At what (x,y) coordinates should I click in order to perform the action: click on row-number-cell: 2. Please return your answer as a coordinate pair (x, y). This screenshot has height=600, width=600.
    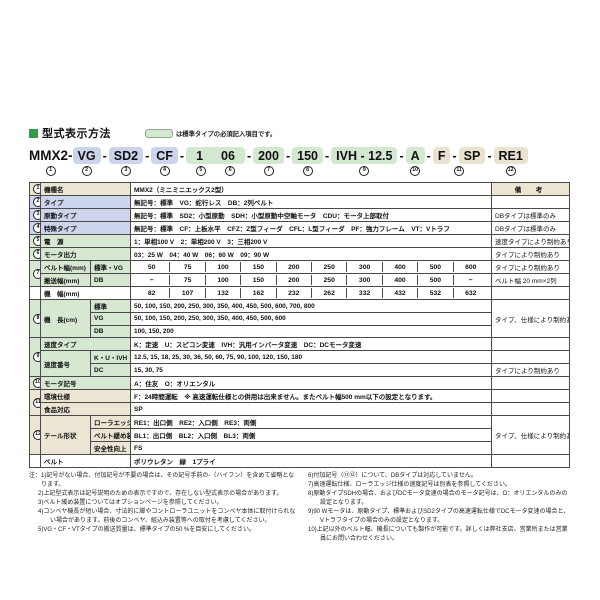
    Looking at the image, I should click on (35, 202).